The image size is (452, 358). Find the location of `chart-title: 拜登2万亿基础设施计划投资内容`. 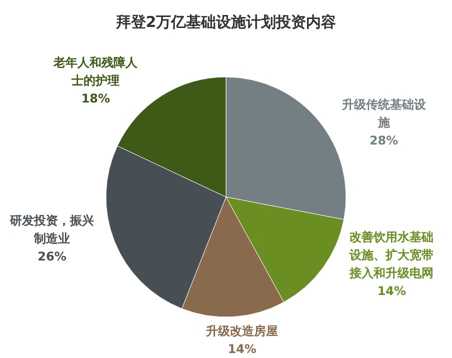

chart-title: 拜登2万亿基础设施计划投资内容 is located at coordinates (225, 21).